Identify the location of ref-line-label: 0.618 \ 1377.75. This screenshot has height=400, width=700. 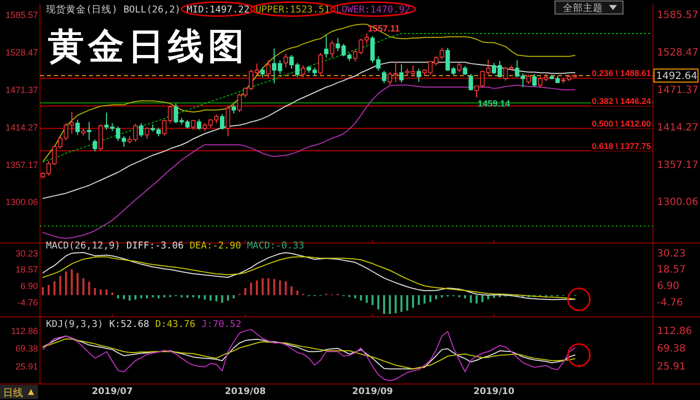
(622, 145).